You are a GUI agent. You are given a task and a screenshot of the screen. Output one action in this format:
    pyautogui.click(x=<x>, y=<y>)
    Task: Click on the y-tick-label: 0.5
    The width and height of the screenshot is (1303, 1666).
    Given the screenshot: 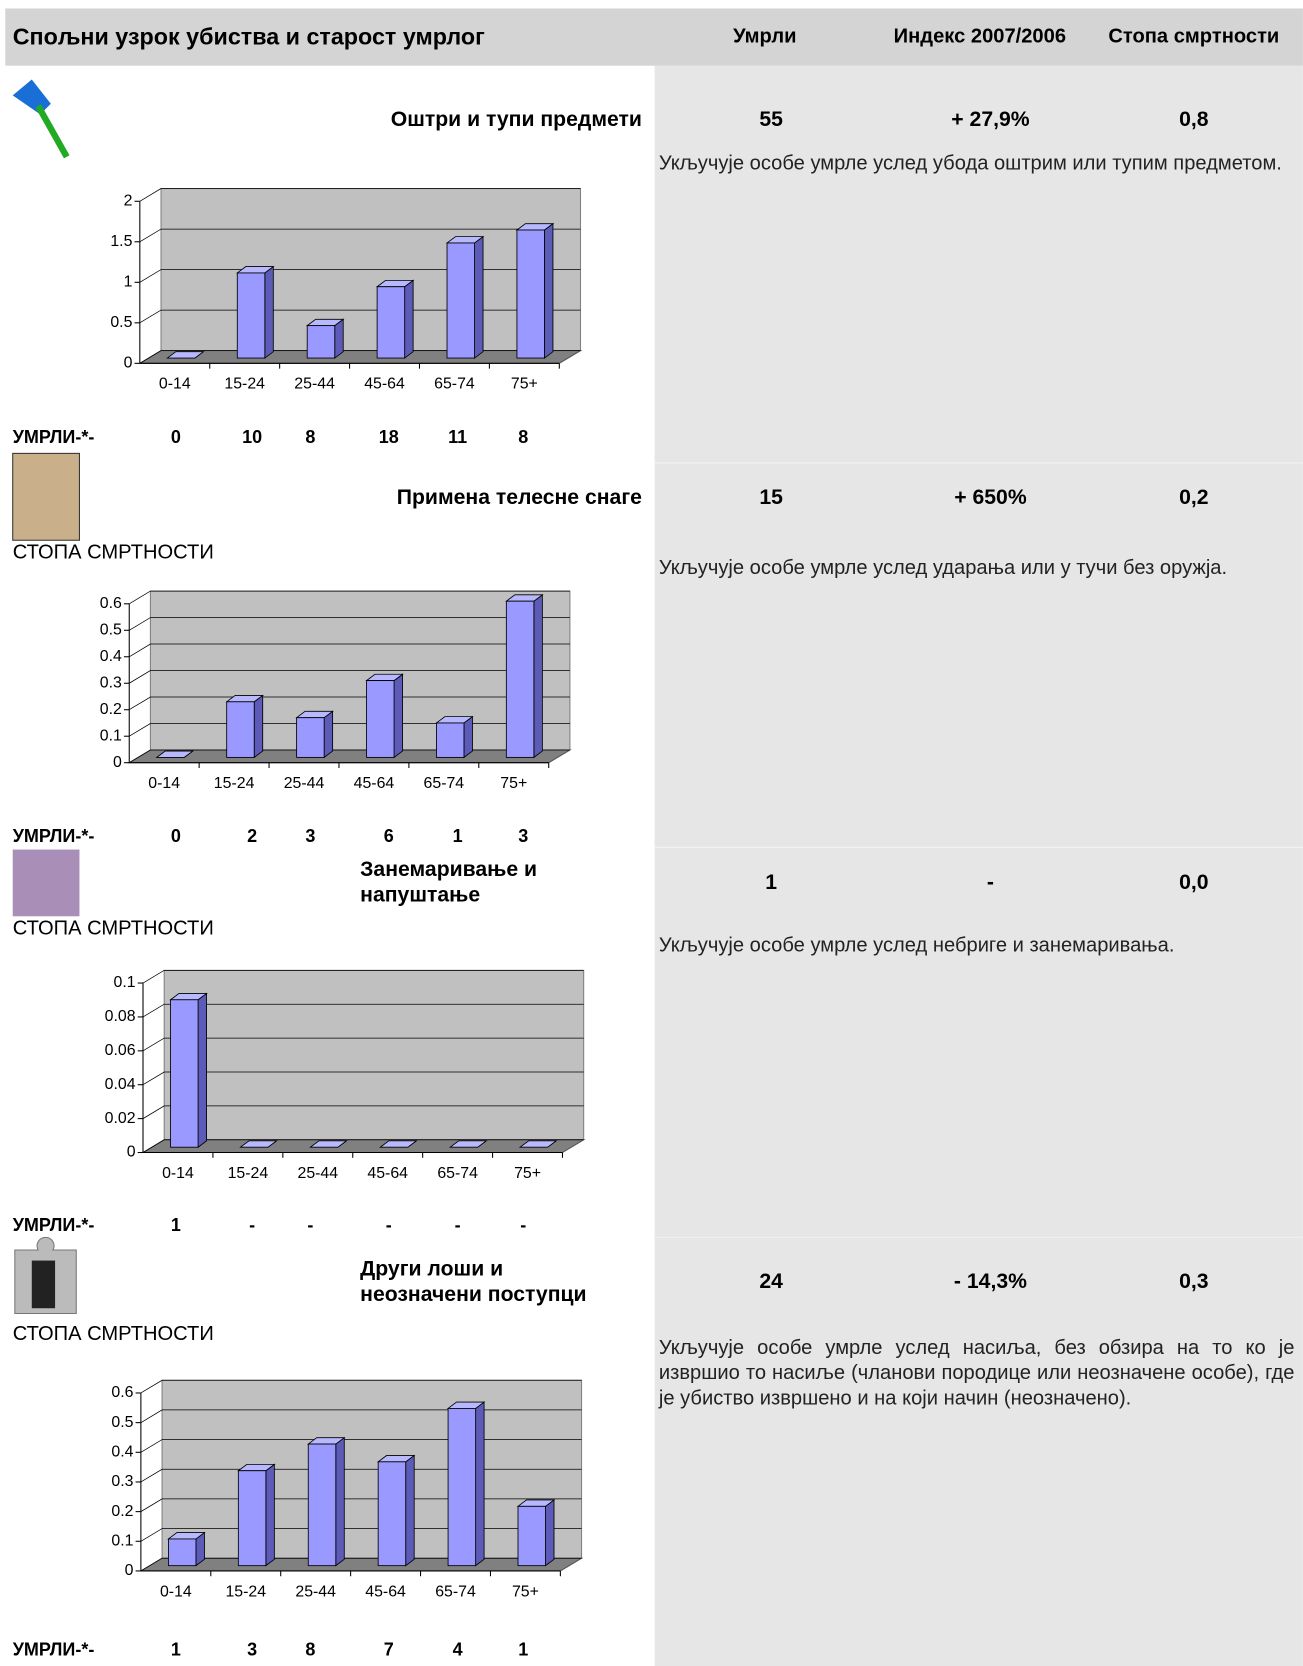 What is the action you would take?
    pyautogui.click(x=122, y=1422)
    